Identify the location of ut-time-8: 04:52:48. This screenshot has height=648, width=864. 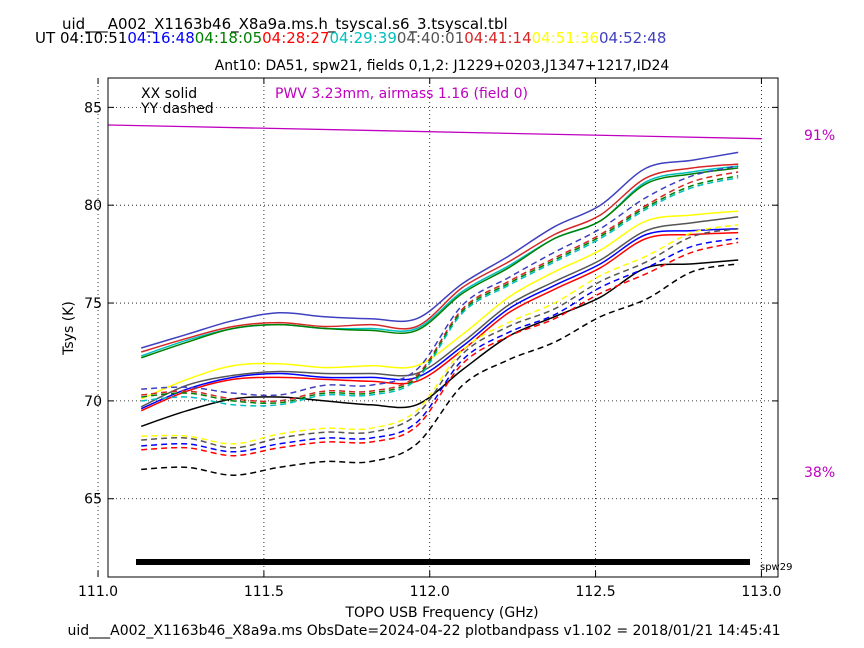
(632, 38).